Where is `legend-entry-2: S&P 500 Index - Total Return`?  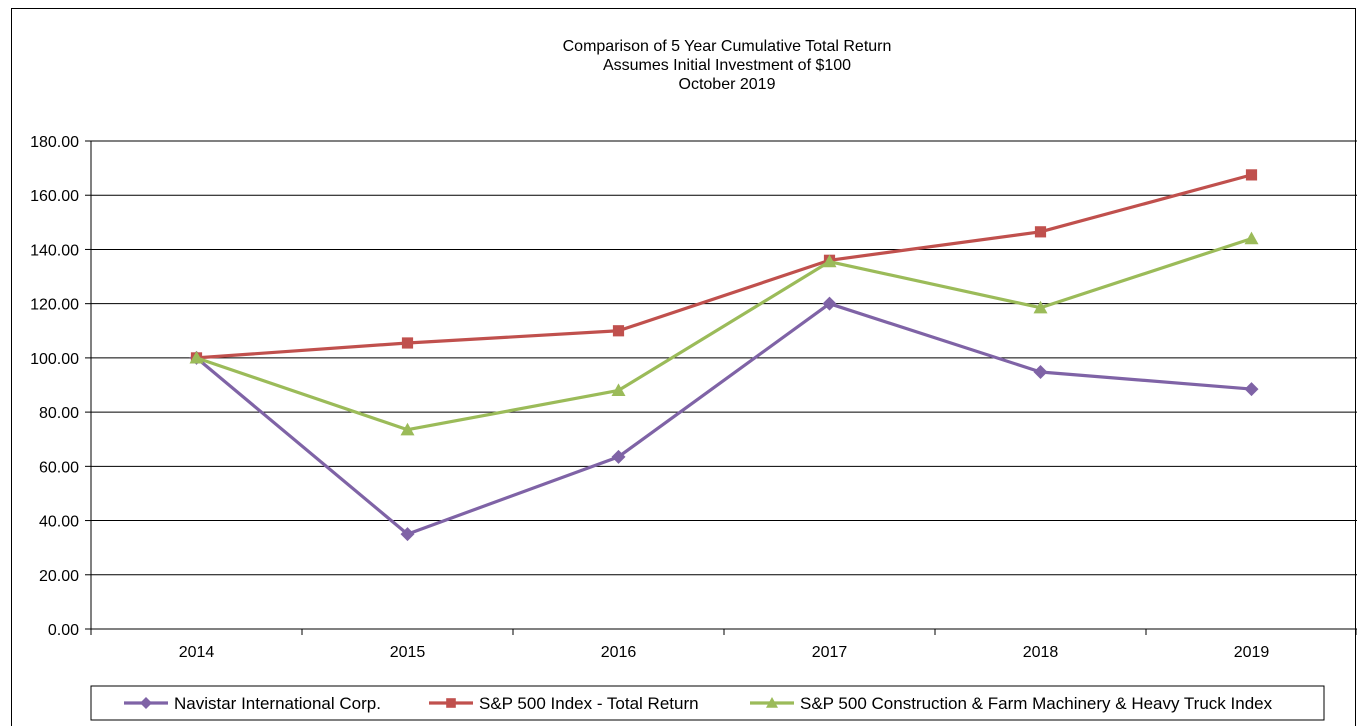
legend-entry-2: S&P 500 Index - Total Return is located at coordinates (564, 703).